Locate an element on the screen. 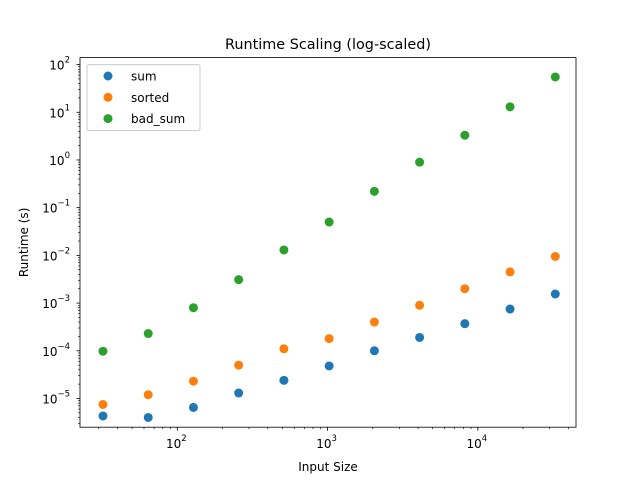 Image resolution: width=640 pixels, height=480 pixels. legend-label: sum is located at coordinates (144, 77).